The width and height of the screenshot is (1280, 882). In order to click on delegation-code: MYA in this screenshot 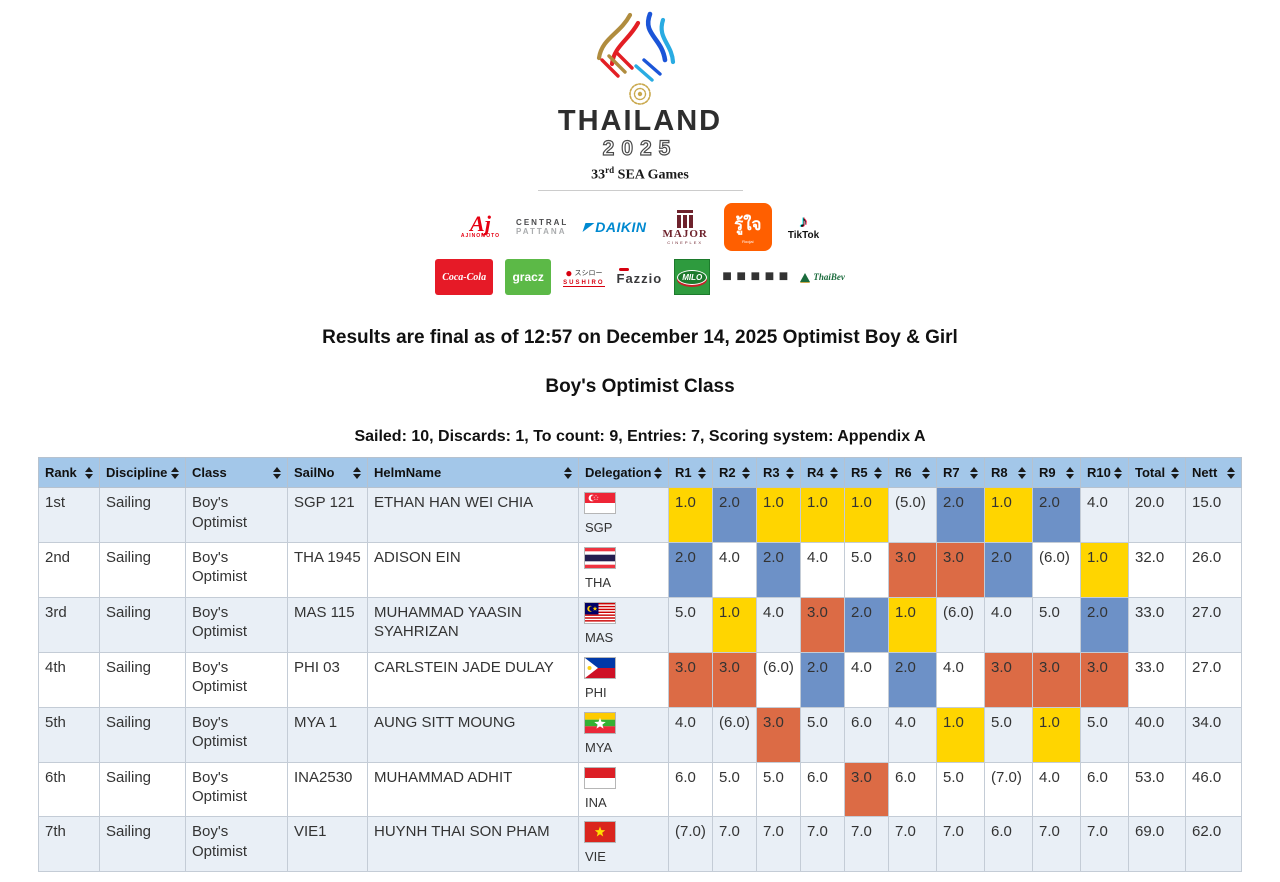, I will do `click(599, 747)`.